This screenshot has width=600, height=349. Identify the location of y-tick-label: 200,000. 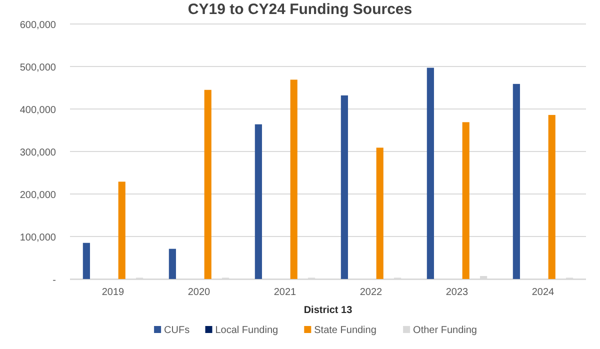
(38, 195).